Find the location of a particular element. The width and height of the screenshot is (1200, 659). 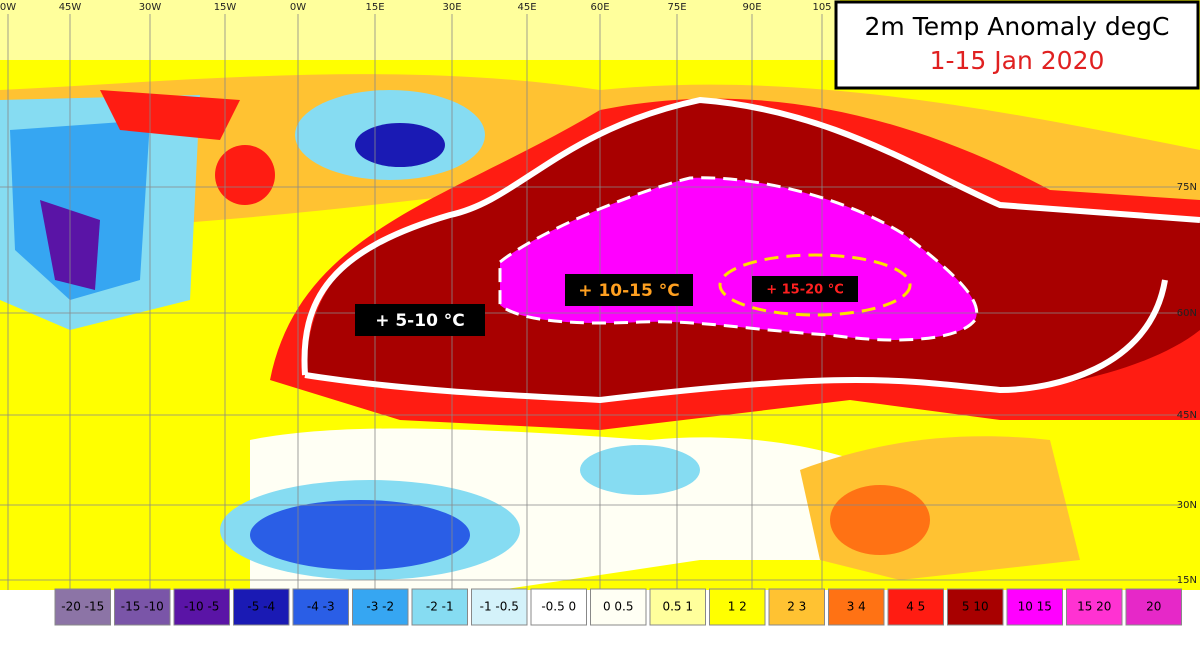

legend-label: 2 3 is located at coordinates (796, 607).